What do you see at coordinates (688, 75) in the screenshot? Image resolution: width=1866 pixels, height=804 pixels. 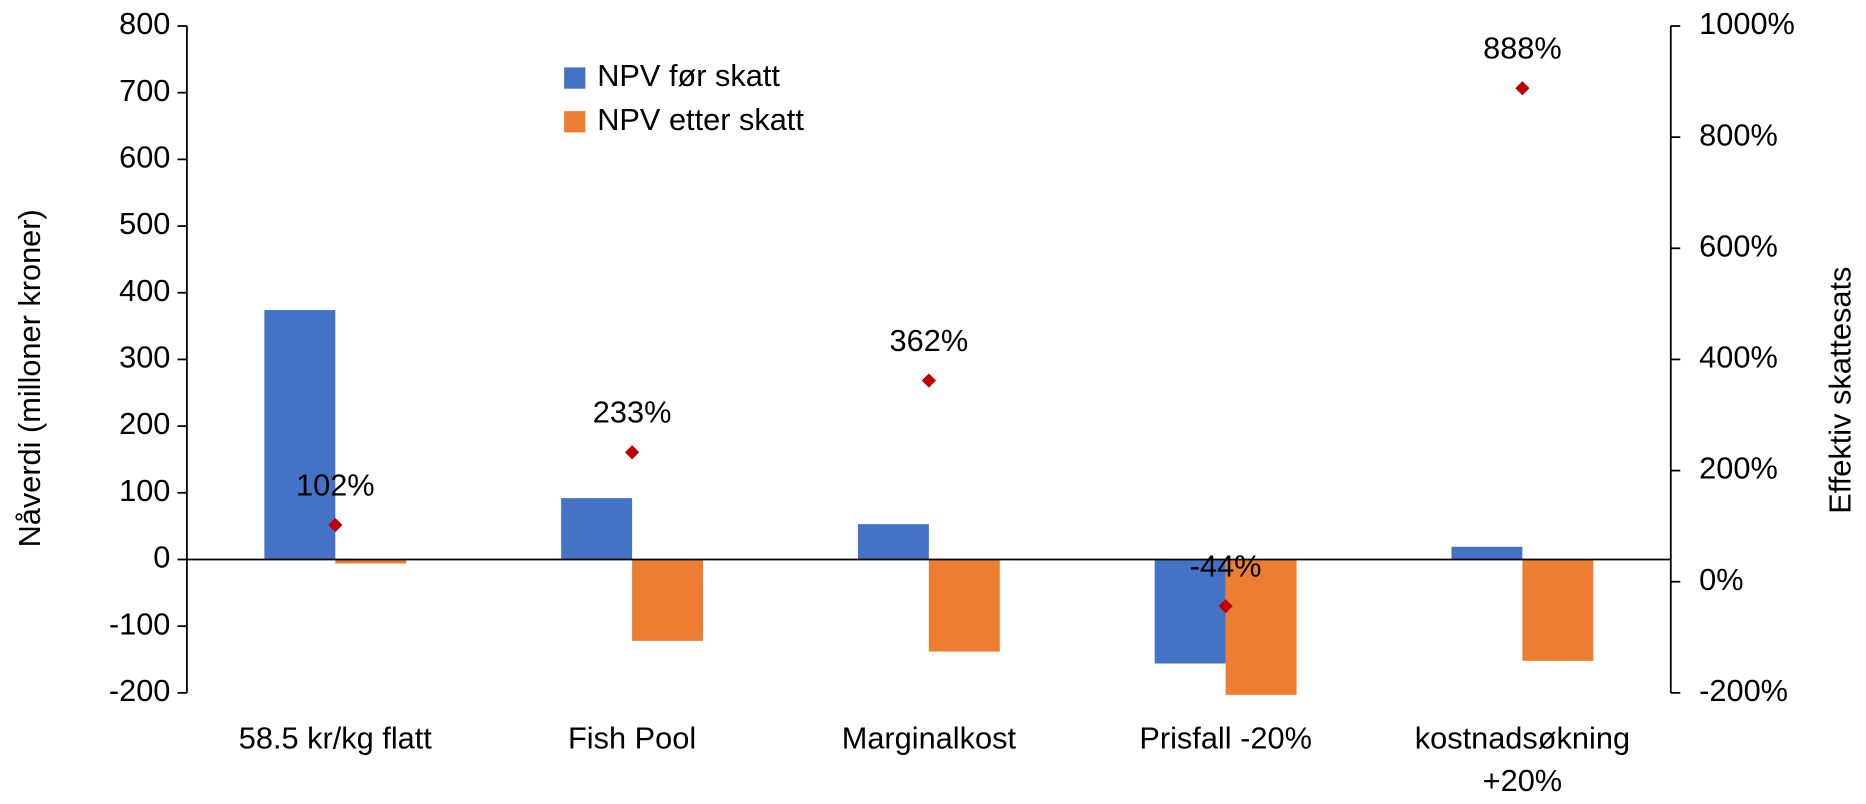 I see `legend-label: NPV før skatt` at bounding box center [688, 75].